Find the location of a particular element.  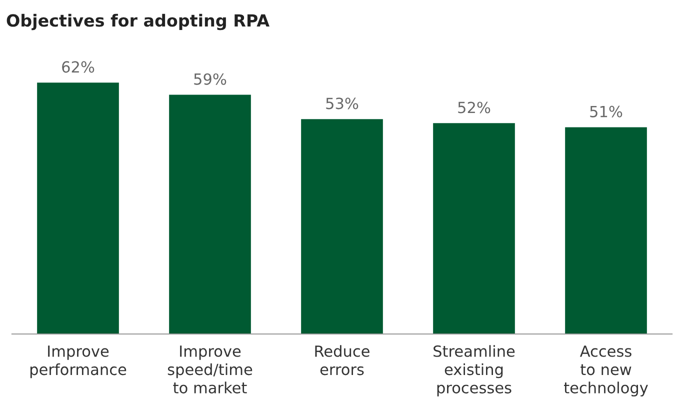

data-label: 52% is located at coordinates (474, 108).